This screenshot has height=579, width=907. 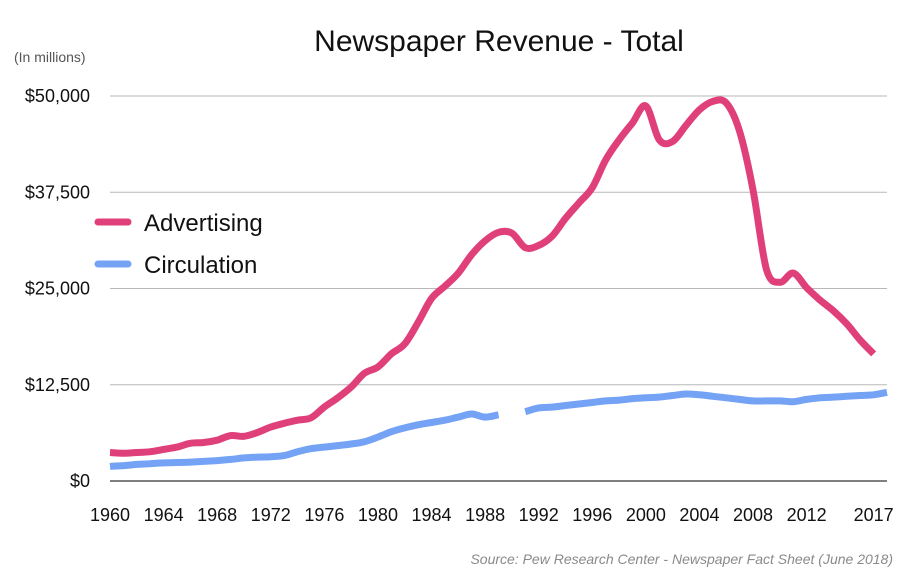 What do you see at coordinates (753, 515) in the screenshot?
I see `x-tick-label: 2008` at bounding box center [753, 515].